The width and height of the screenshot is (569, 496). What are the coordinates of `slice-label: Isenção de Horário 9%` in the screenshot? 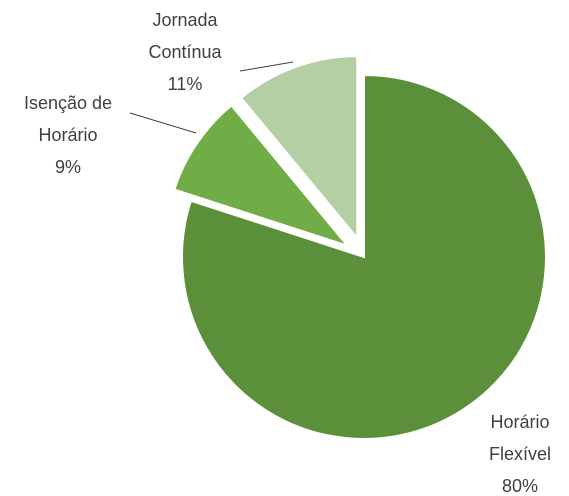 It's located at (68, 135).